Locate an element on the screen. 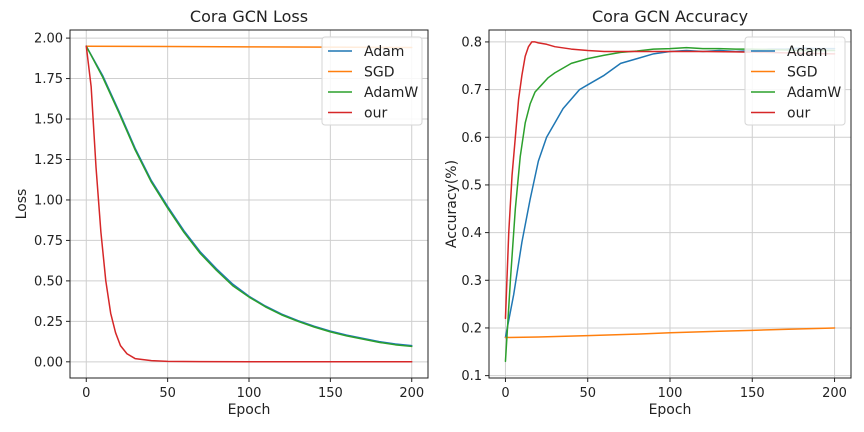  y-tick-label: 1.25 is located at coordinates (48, 160).